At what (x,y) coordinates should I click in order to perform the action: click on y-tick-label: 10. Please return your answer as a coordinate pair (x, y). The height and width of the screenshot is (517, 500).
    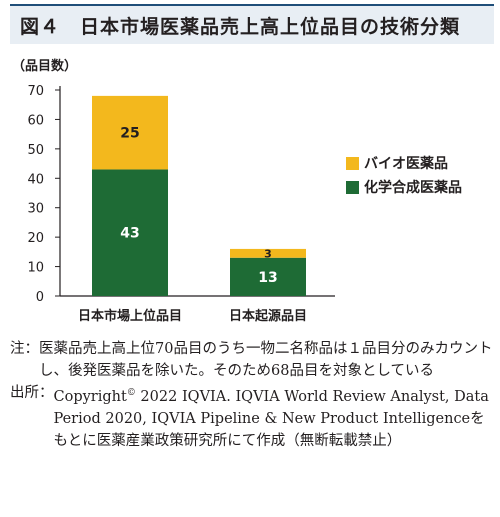
    Looking at the image, I should click on (35, 268).